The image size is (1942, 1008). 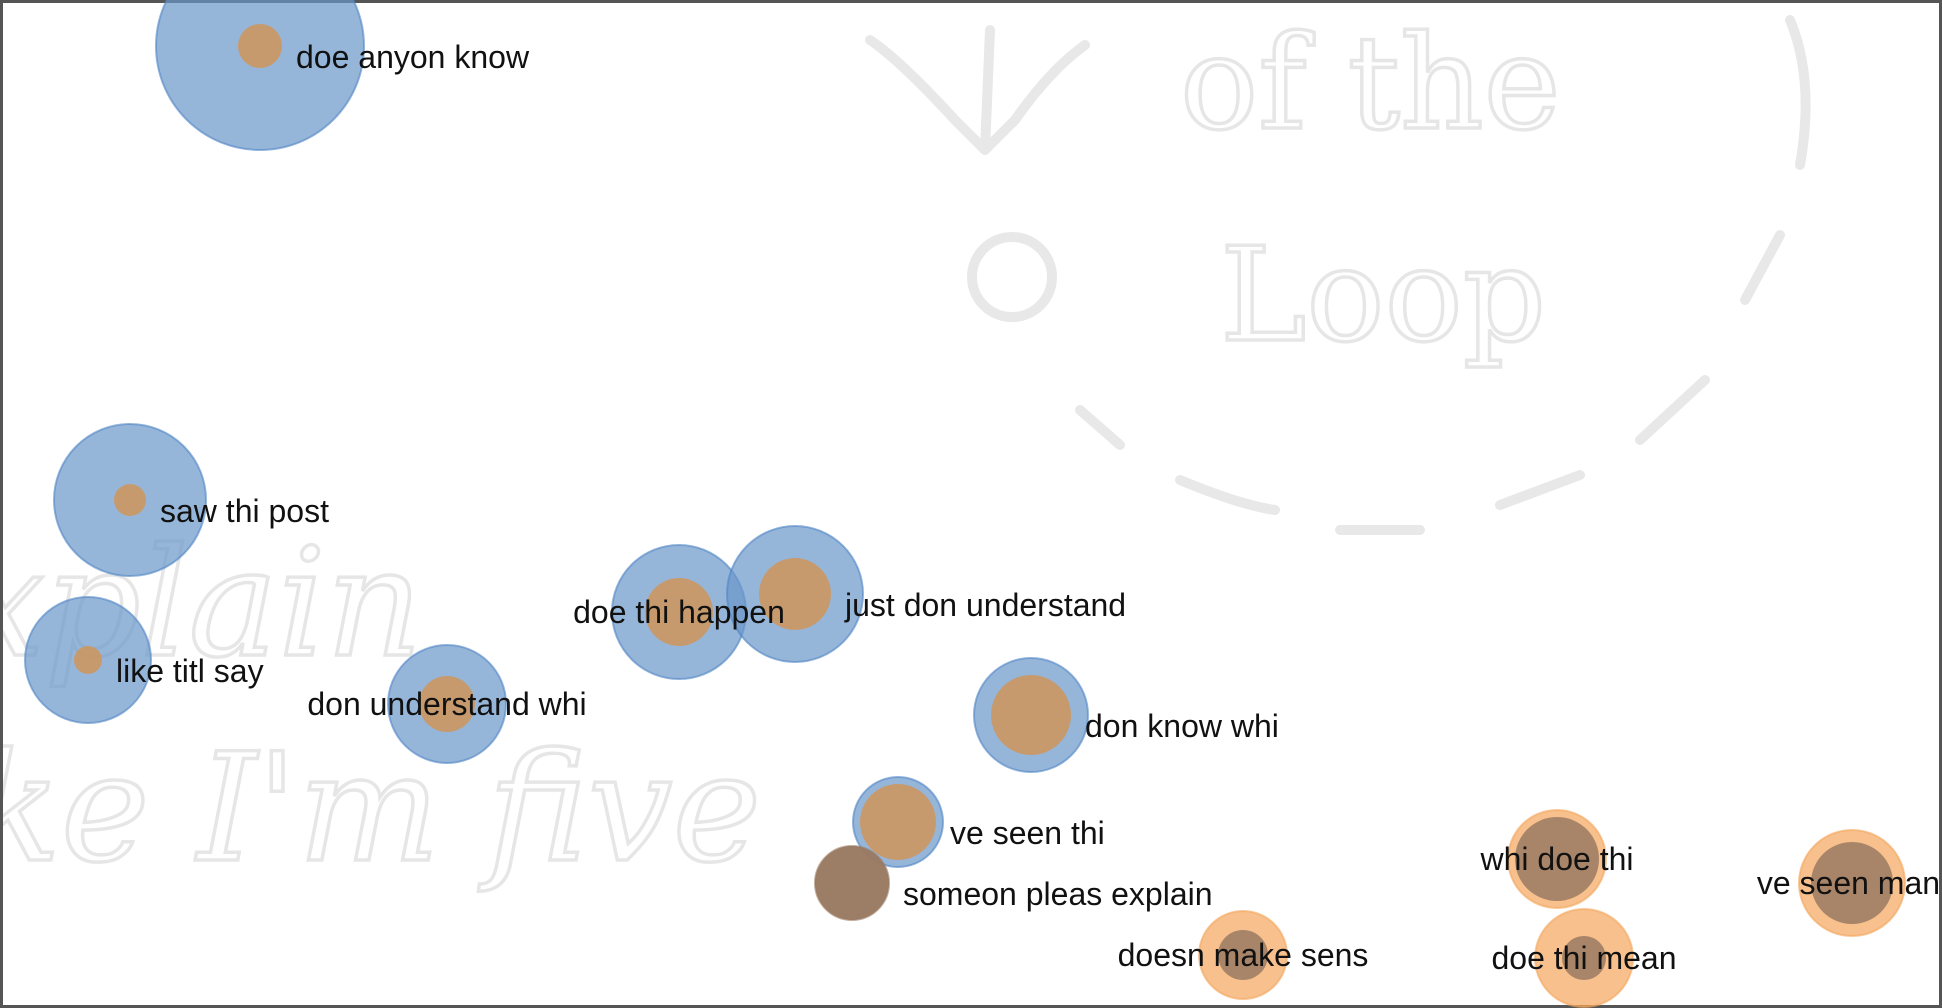 I want to click on point-label-ve-seen-thi: ve seen thi, so click(x=1027, y=833).